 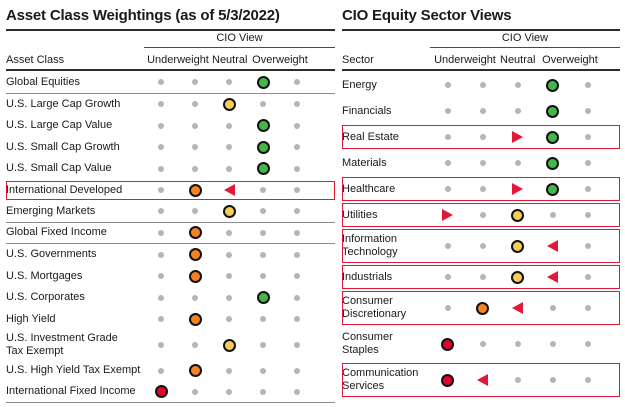 I want to click on table-row: Energy, so click(x=481, y=85).